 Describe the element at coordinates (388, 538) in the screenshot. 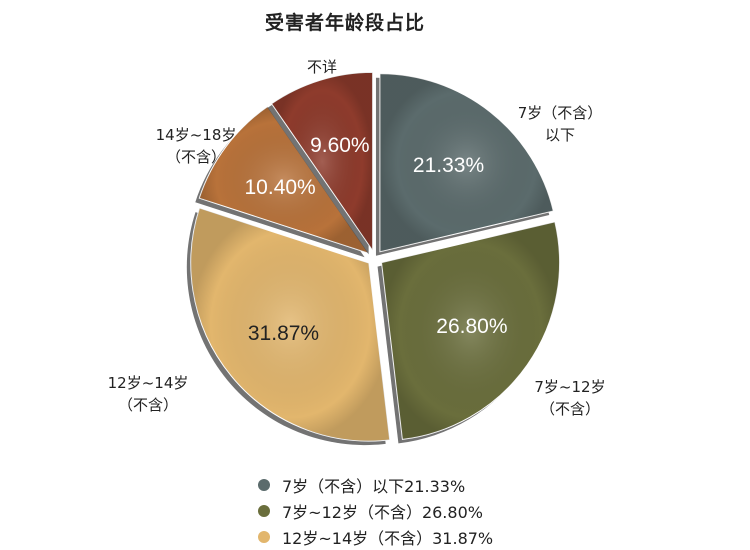

I see `legend-label-2: 12岁~14岁（不含）31.87%` at that location.